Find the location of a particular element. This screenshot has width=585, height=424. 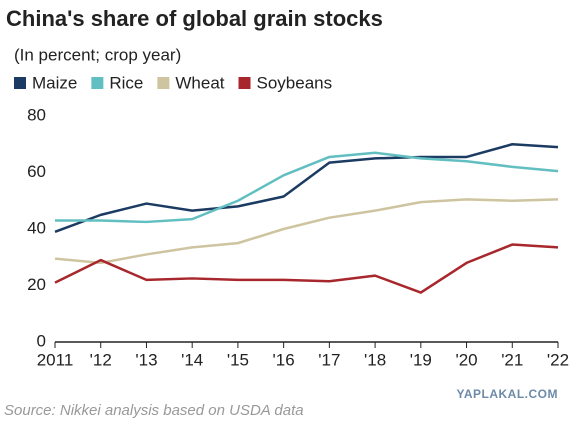

y-tick-label: 20 is located at coordinates (36, 284).